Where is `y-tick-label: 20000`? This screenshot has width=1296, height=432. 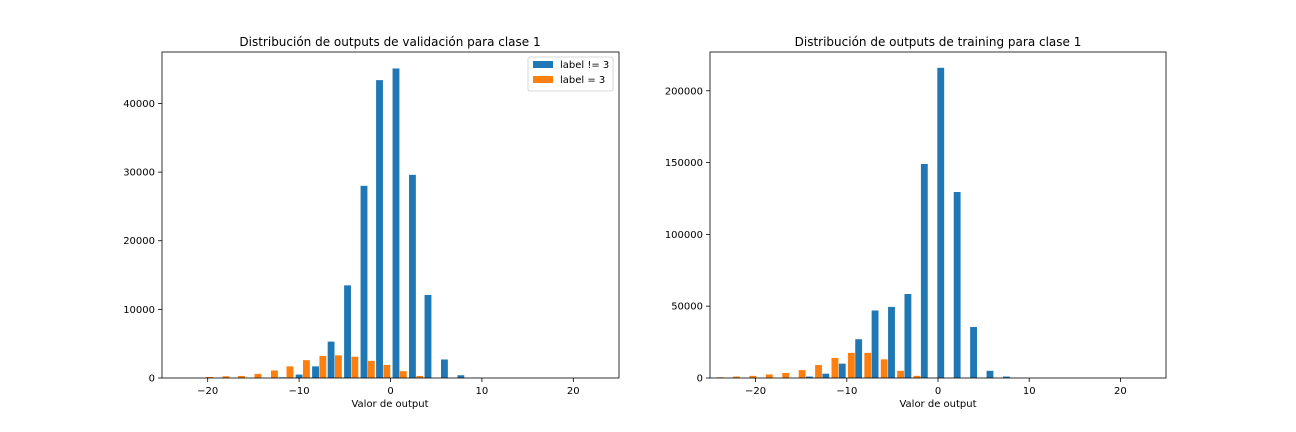
y-tick-label: 20000 is located at coordinates (139, 241).